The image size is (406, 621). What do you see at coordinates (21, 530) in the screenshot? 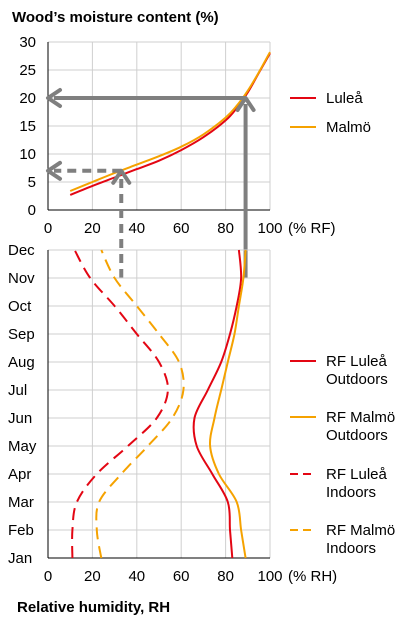
I see `month-label: Feb` at bounding box center [21, 530].